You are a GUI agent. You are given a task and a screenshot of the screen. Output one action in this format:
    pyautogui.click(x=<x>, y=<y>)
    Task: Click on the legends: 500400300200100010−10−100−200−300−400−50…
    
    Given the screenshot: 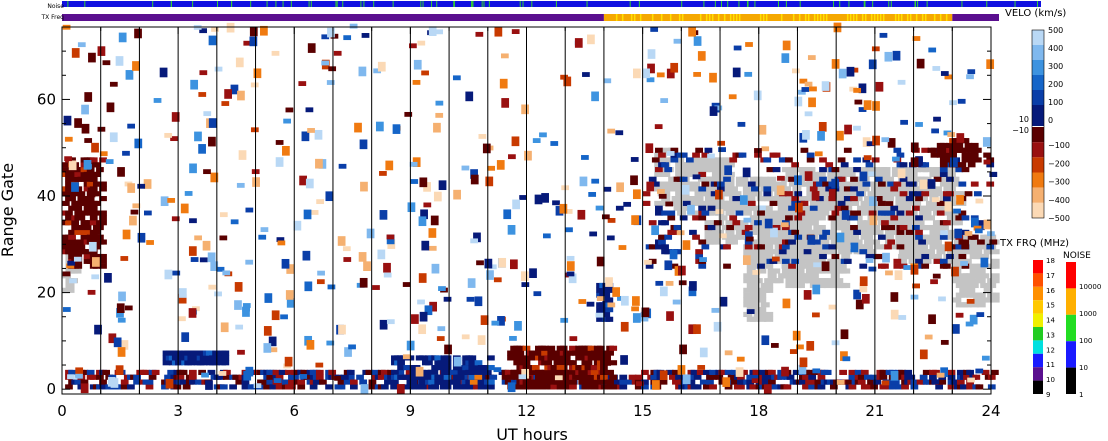 What is the action you would take?
    pyautogui.click(x=1056, y=212)
    